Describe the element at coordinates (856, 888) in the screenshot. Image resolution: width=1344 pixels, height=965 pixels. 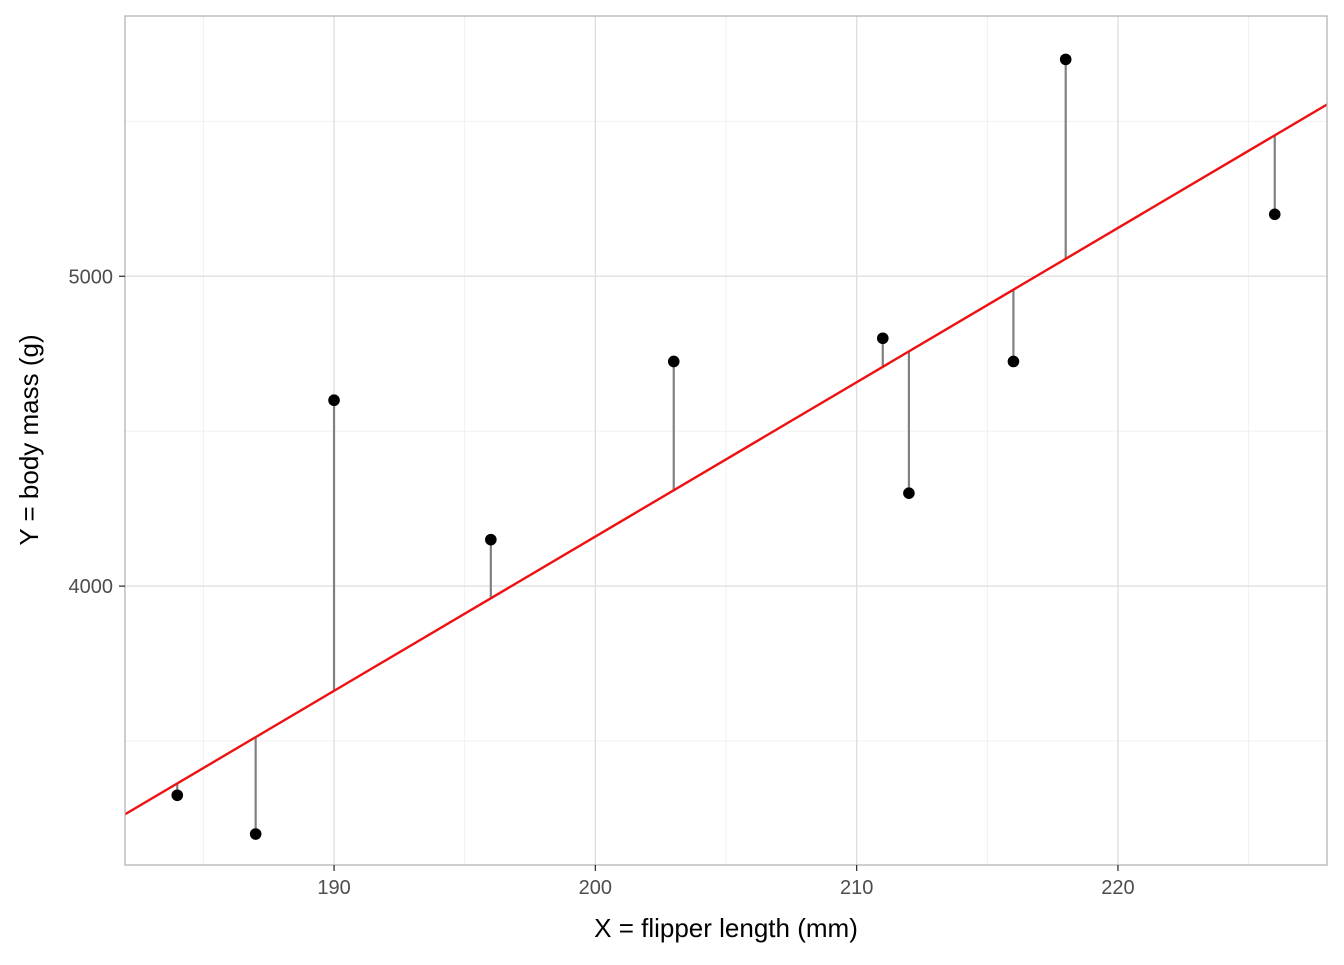
I see `x-tick-label: 210` at that location.